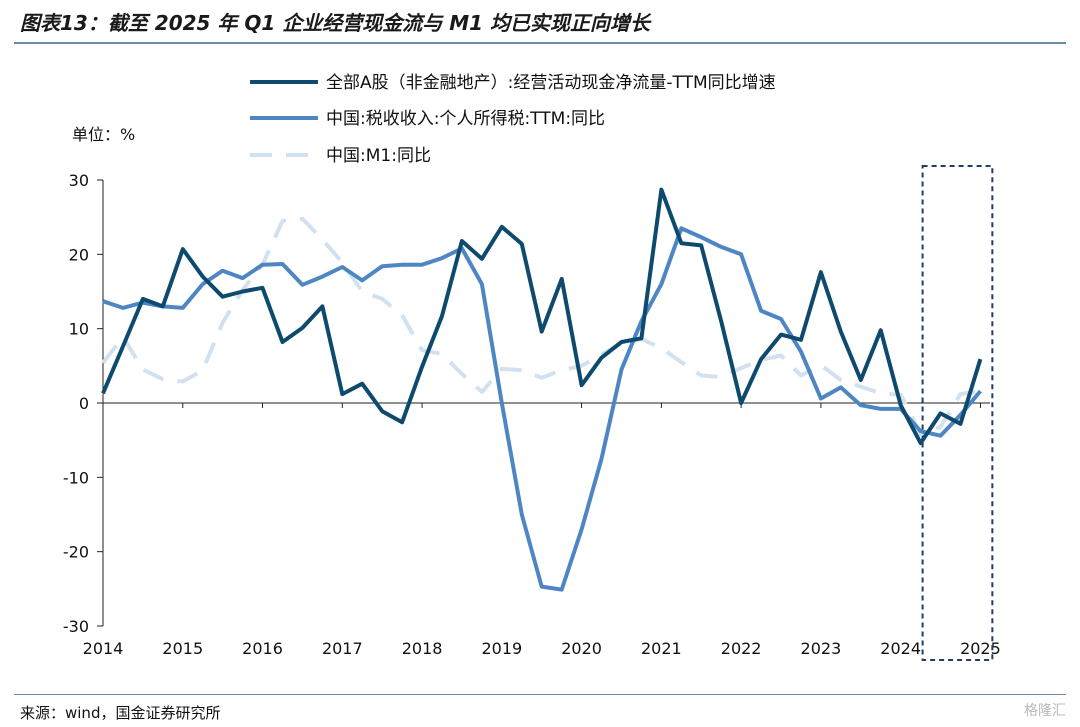  Describe the element at coordinates (335, 23) in the screenshot. I see `chart-title: 图表13：截至 2025 年 Q1 企业经营现金流与 M1 均已实现正向增长` at that location.